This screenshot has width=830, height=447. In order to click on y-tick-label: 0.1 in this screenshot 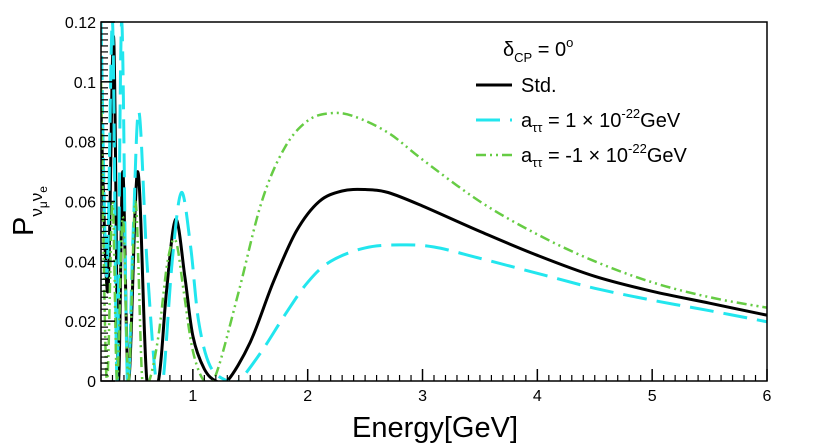, I will do `click(85, 83)`.